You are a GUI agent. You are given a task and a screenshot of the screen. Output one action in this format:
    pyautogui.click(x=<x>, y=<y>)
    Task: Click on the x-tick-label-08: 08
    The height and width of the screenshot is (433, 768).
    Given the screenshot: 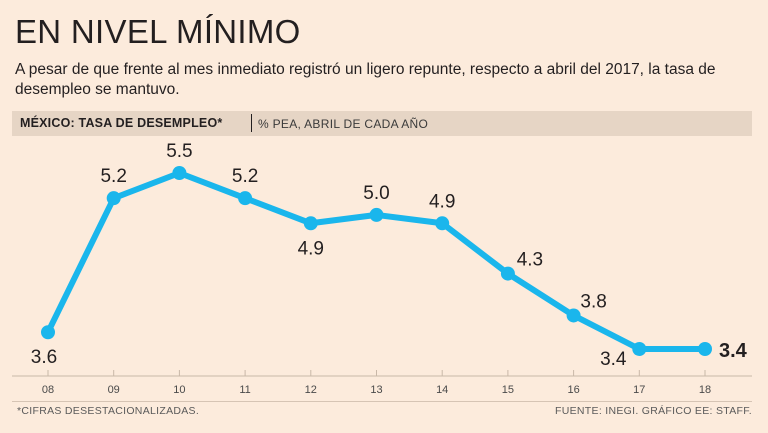 What is the action you would take?
    pyautogui.click(x=48, y=390)
    